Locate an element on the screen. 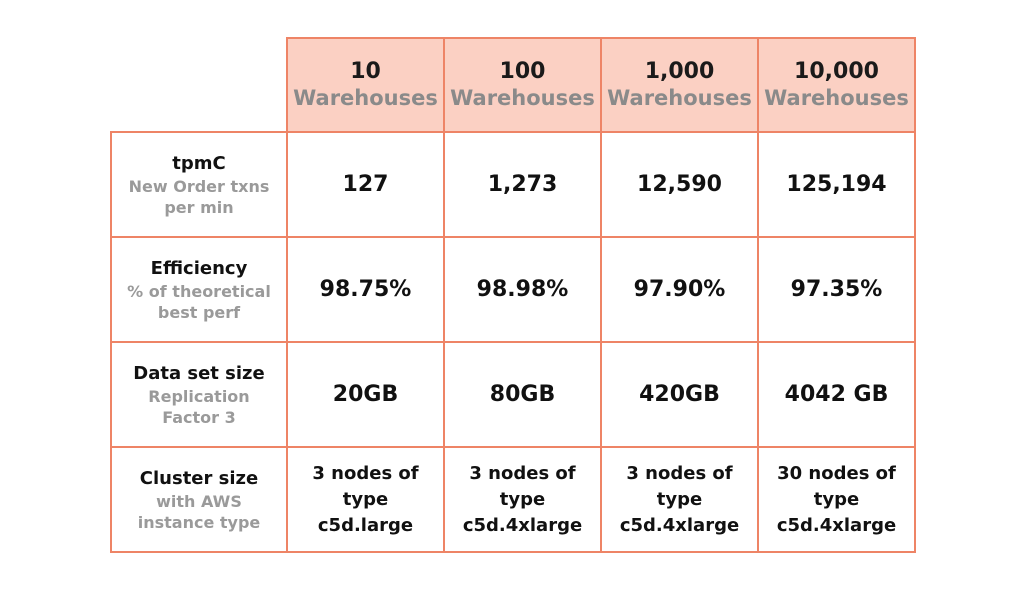  row-header-tpmc: tpmC New Order txns per min is located at coordinates (199, 184).